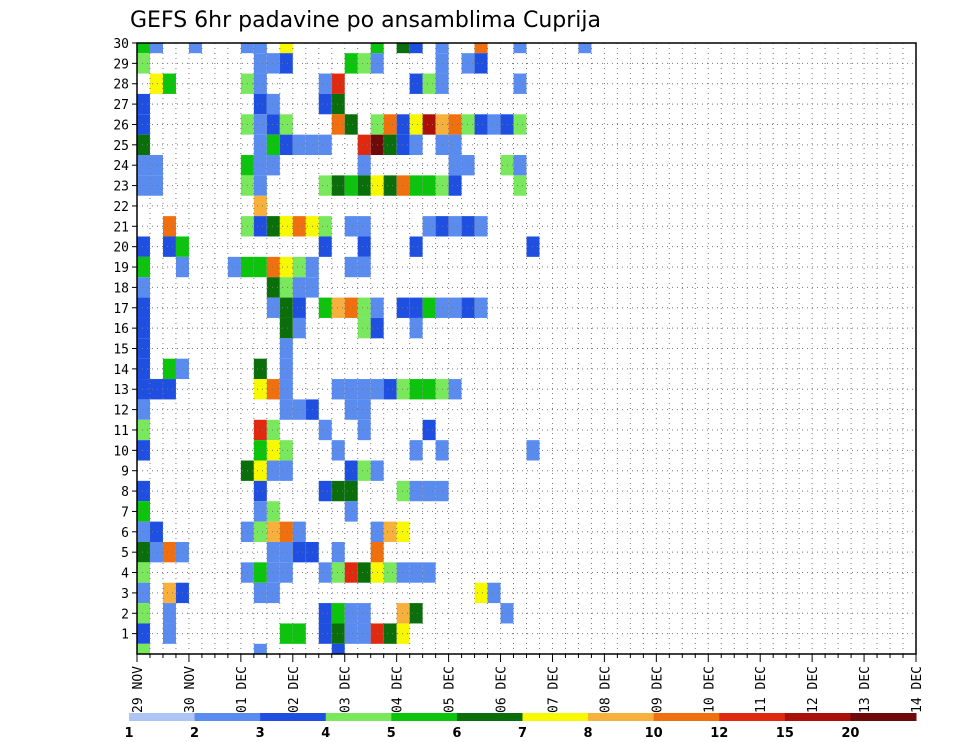  What do you see at coordinates (242, 689) in the screenshot?
I see `x-tick-label: 01 DEC` at bounding box center [242, 689].